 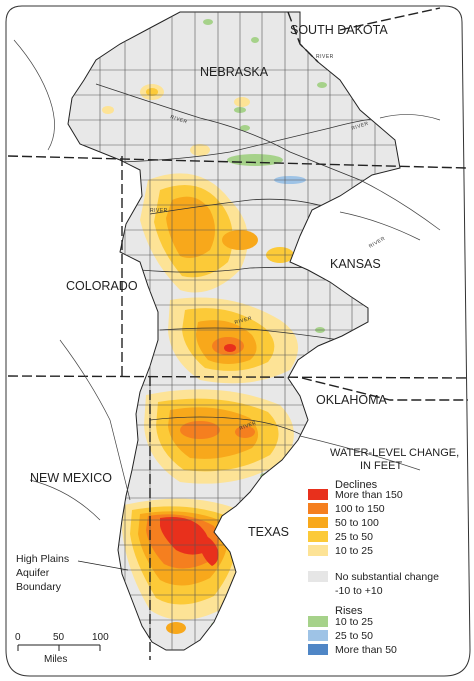 I want to click on state-label-south-dakota: SOUTH DAKOTA, so click(x=339, y=30).